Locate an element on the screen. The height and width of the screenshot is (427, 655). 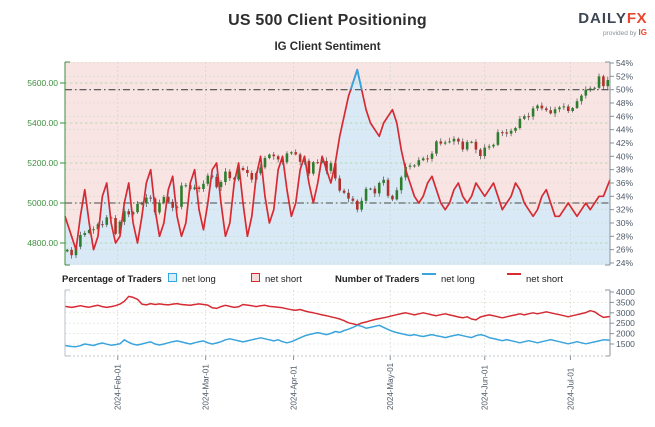
percent-tick-label: 30% is located at coordinates (624, 223).